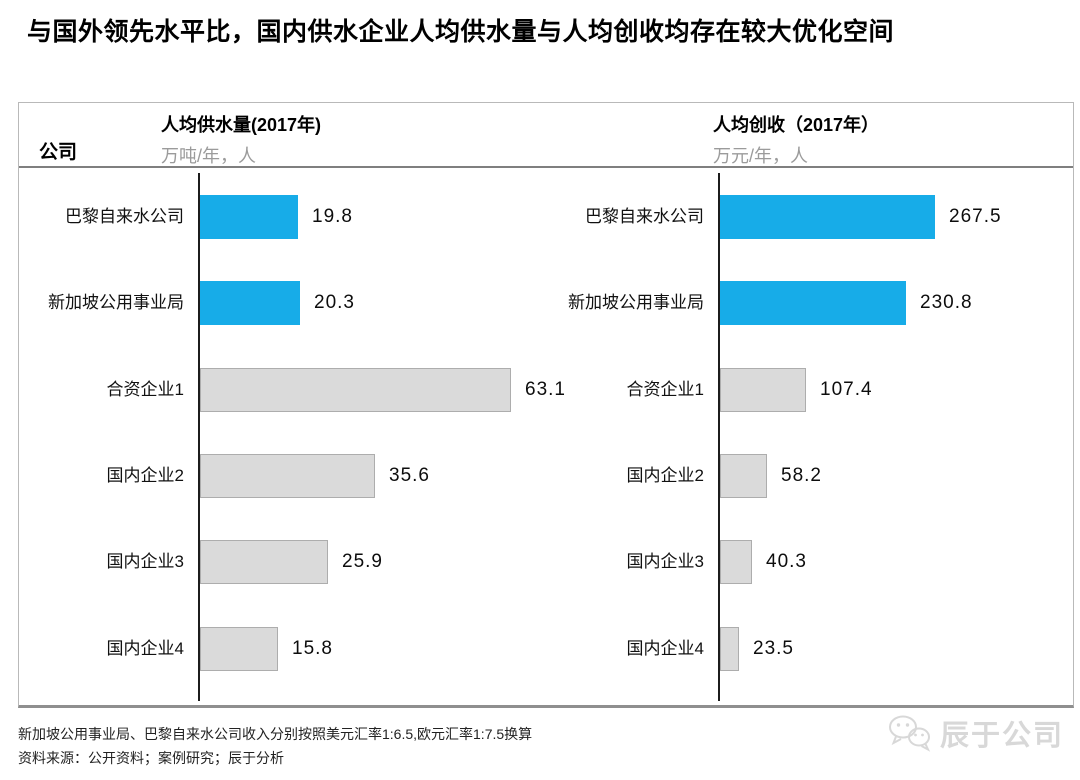 Image resolution: width=1080 pixels, height=780 pixels. I want to click on watermark: 辰于公司, so click(975, 733).